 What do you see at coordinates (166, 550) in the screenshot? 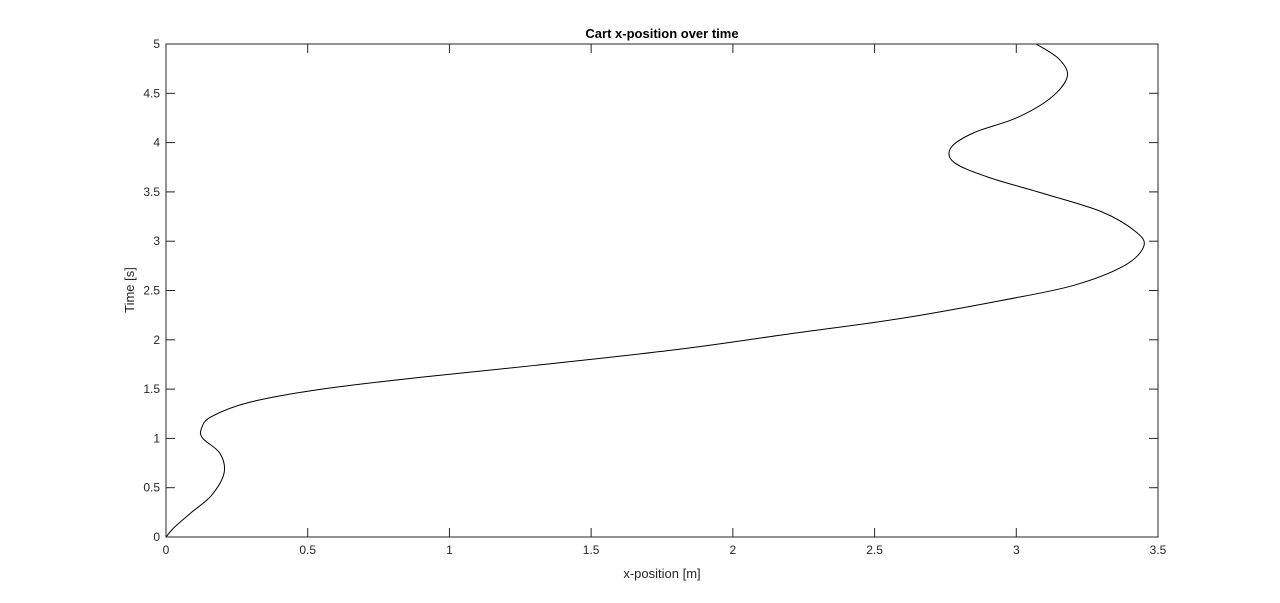
I see `x-tick-label: 0` at bounding box center [166, 550].